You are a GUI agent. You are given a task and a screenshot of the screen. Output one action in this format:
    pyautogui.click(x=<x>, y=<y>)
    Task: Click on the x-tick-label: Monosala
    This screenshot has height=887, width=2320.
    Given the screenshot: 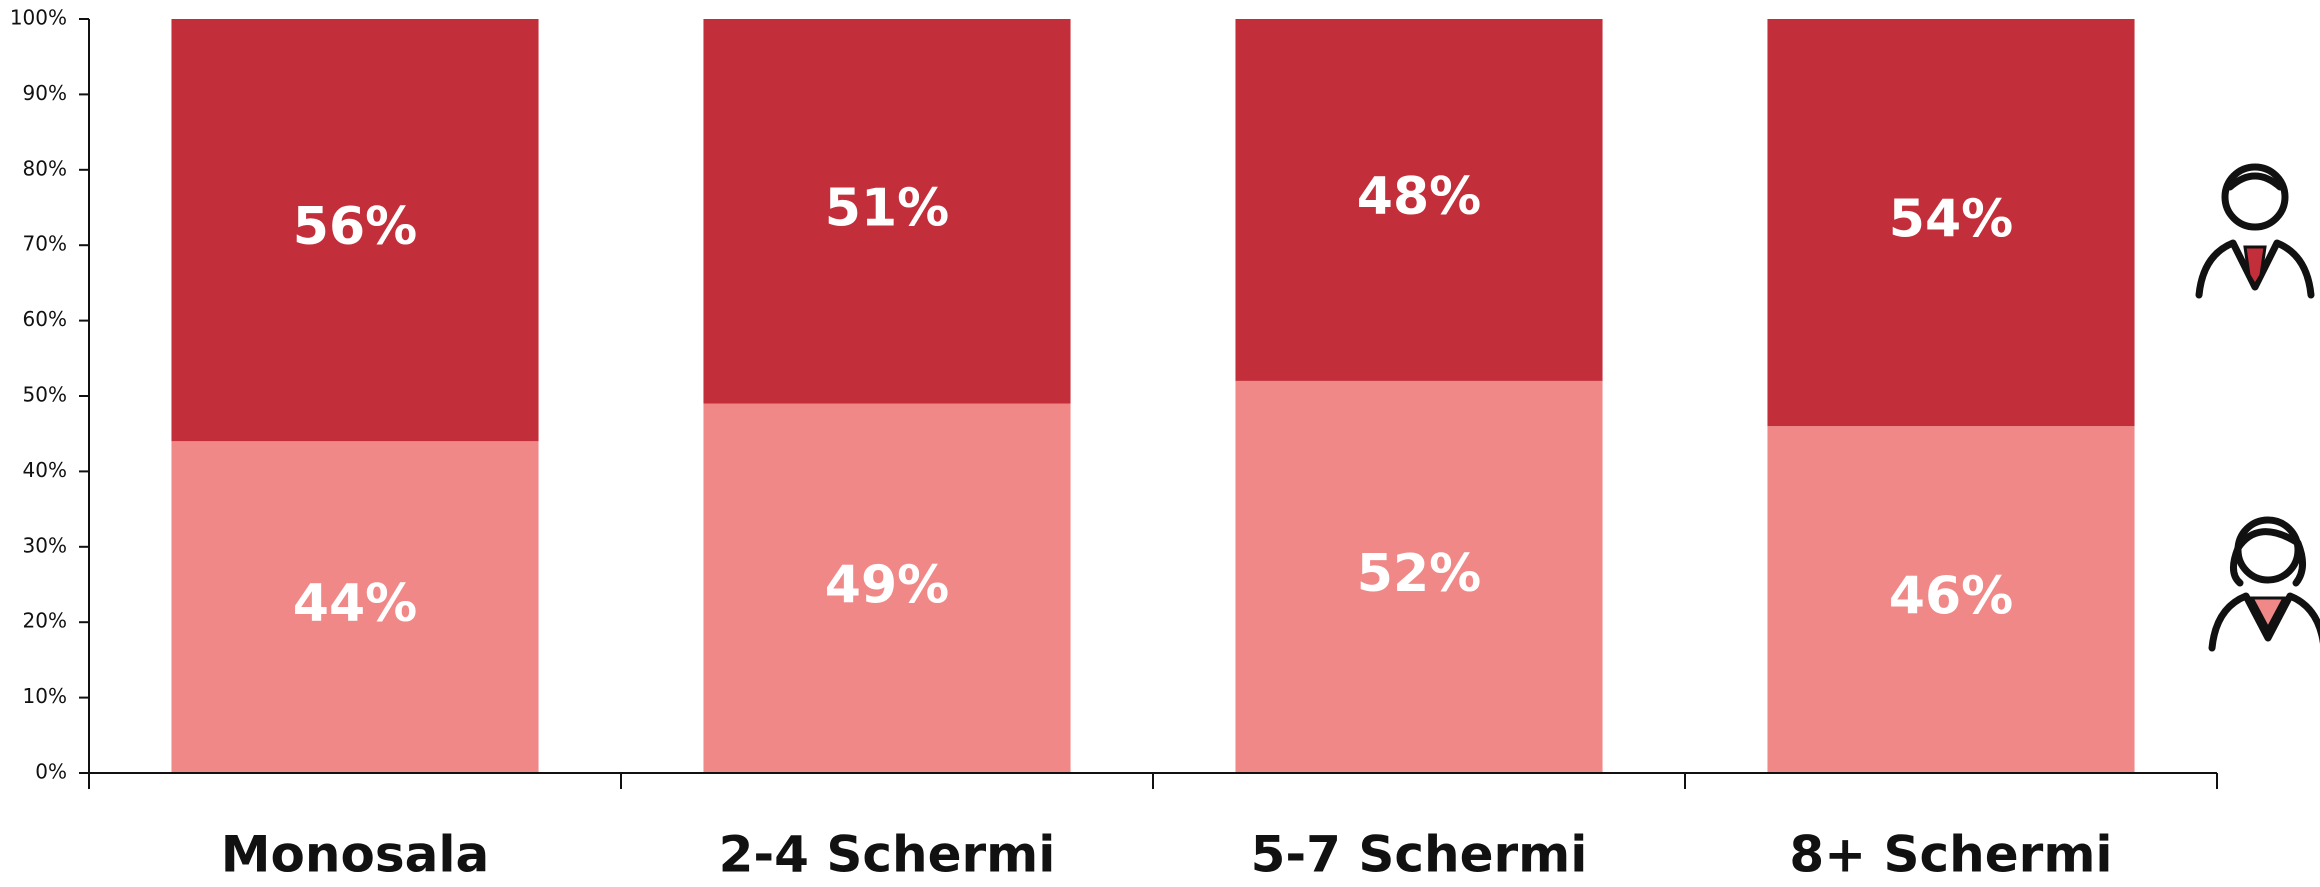 What is the action you would take?
    pyautogui.click(x=355, y=855)
    